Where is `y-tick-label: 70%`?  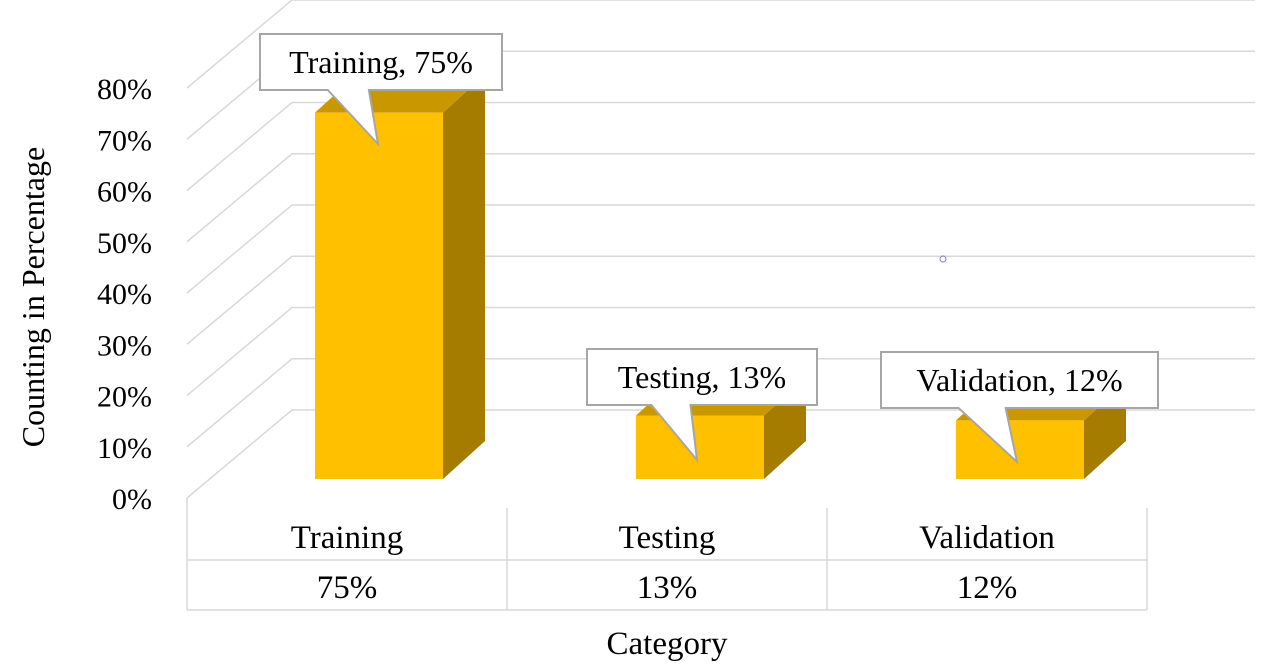
y-tick-label: 70% is located at coordinates (124, 140).